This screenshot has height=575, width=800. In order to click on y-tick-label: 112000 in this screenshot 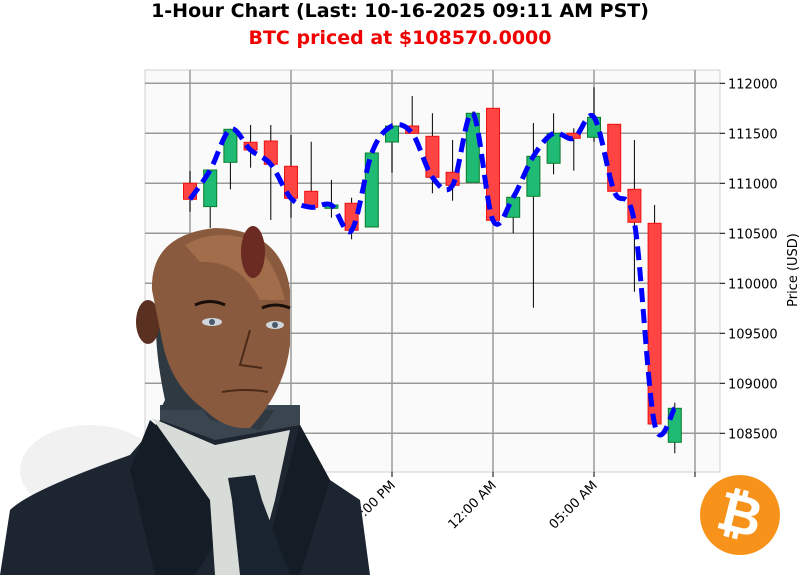, I will do `click(753, 84)`.